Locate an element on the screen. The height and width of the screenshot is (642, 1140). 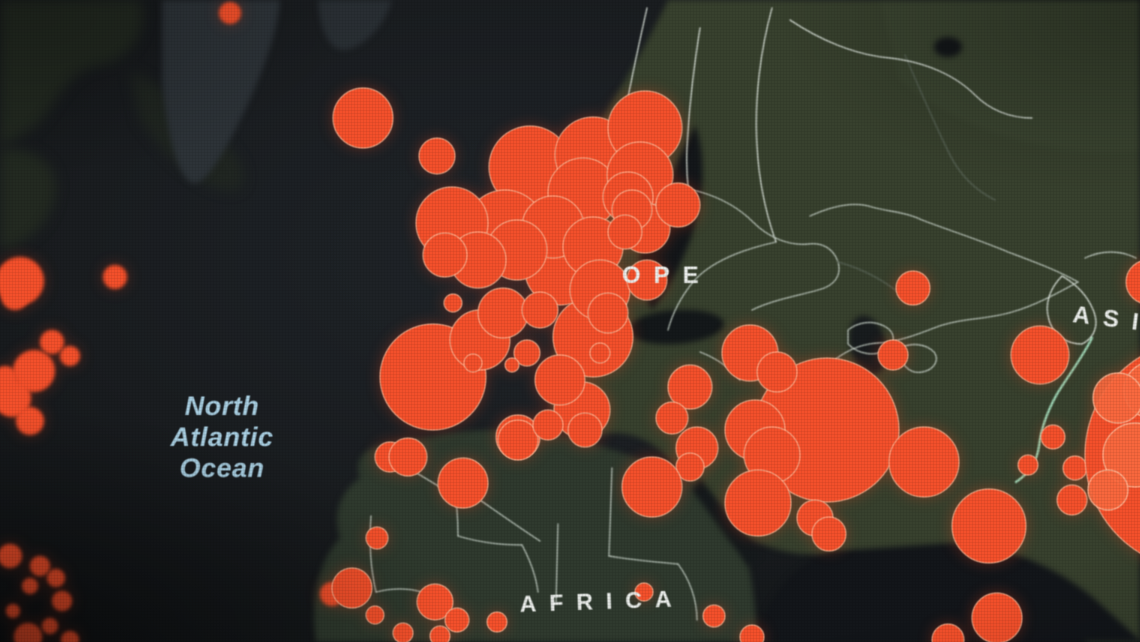
ocean-label-line3: Ocean is located at coordinates (221, 468).